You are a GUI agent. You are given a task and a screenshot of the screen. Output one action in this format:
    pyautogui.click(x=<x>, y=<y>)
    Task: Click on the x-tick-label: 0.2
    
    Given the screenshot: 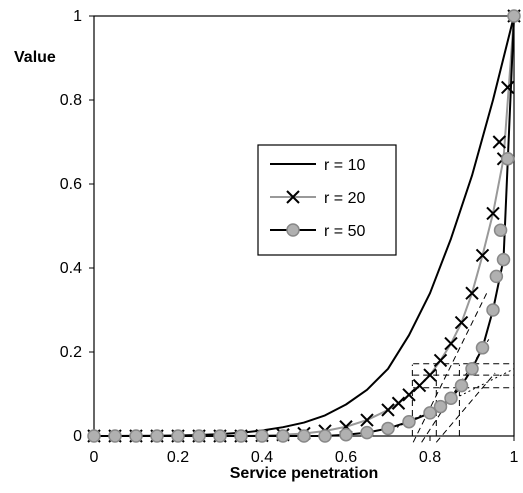 What is the action you would take?
    pyautogui.click(x=178, y=457)
    